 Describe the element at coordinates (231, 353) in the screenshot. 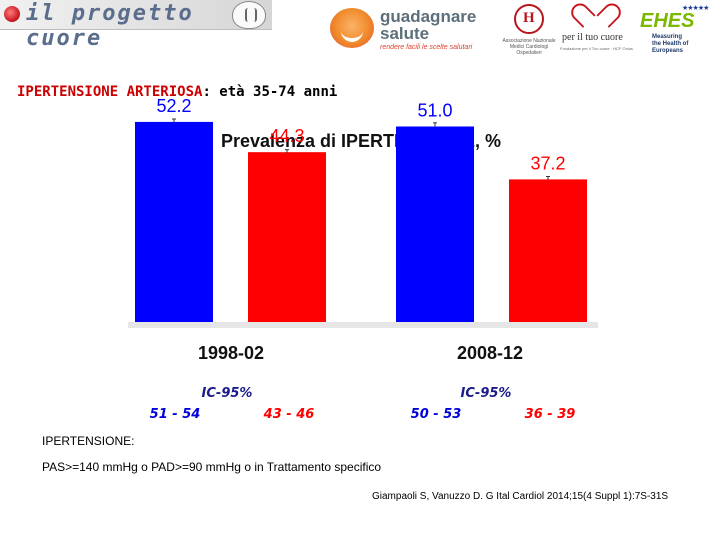

I see `category-label-1: 1998-02` at that location.